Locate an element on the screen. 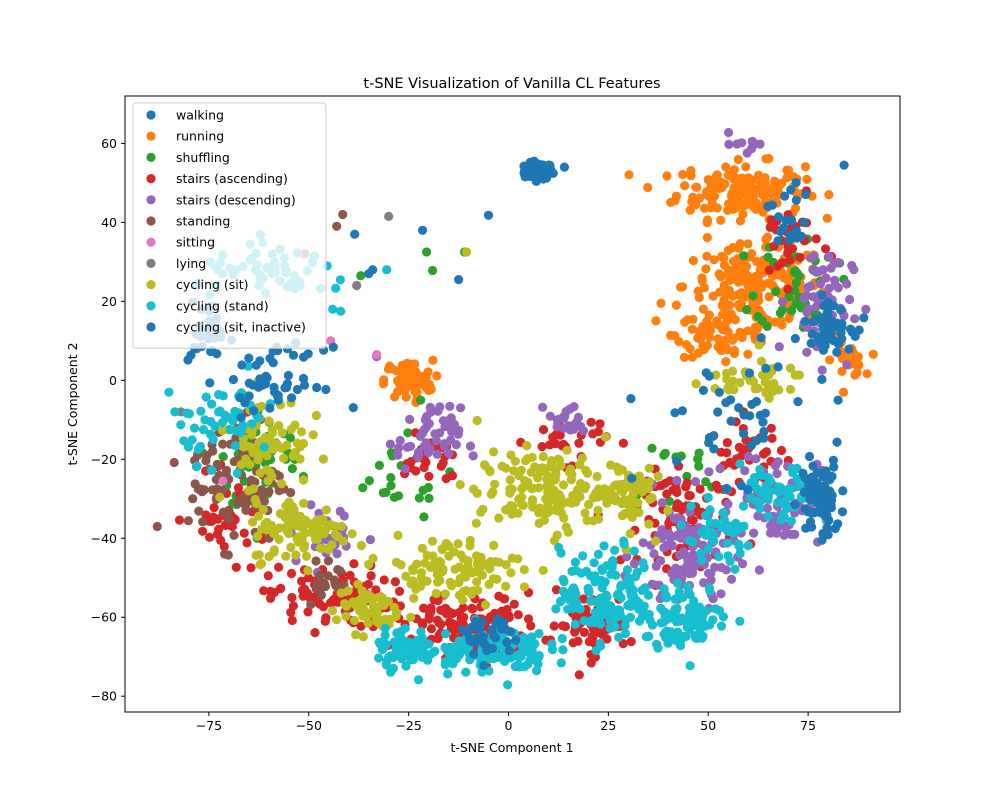 The image size is (1000, 804). legend-marker is located at coordinates (151, 136).